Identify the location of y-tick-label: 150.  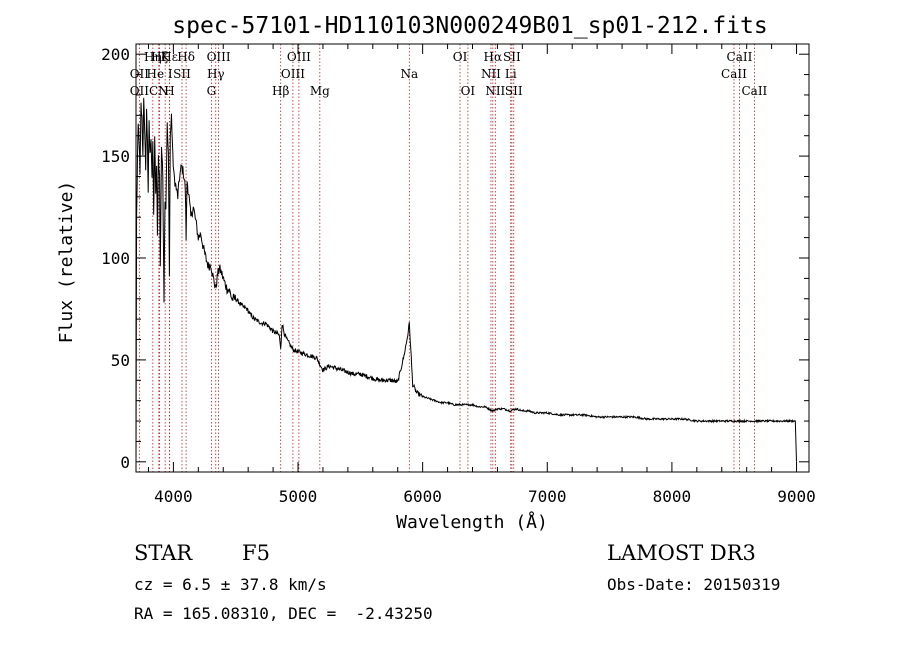
(115, 156).